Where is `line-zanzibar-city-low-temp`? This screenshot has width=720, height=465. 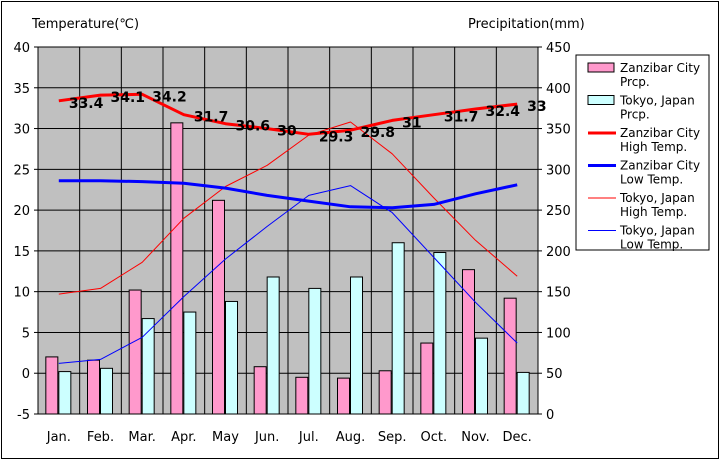 line-zanzibar-city-low-temp is located at coordinates (288, 194).